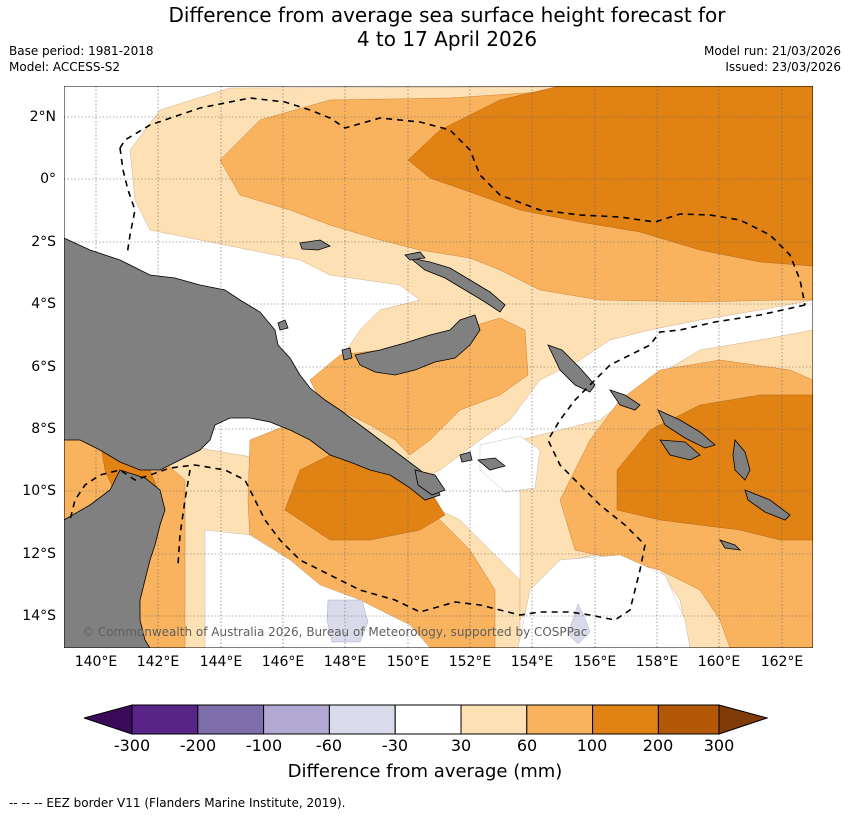  Describe the element at coordinates (782, 662) in the screenshot. I see `lon-label-162e: 162°E` at that location.